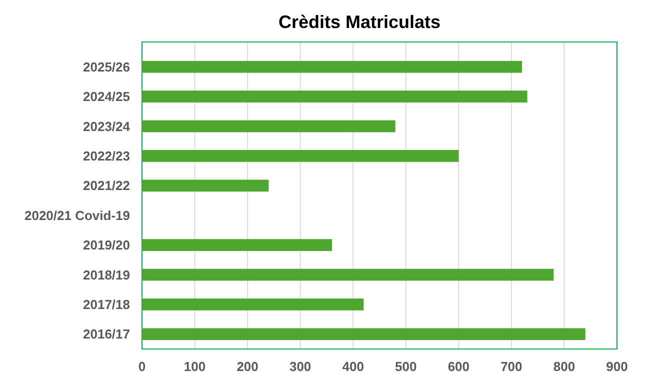  What do you see at coordinates (106, 186) in the screenshot?
I see `y-tick-label: 2021/22` at bounding box center [106, 186].